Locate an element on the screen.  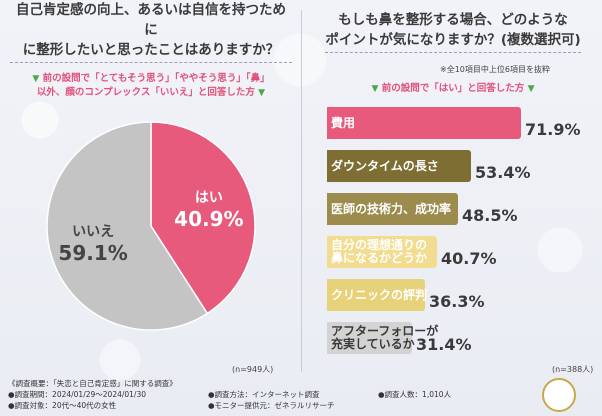
bar-label-1: ダウンタイムの長さ is located at coordinates (385, 165).